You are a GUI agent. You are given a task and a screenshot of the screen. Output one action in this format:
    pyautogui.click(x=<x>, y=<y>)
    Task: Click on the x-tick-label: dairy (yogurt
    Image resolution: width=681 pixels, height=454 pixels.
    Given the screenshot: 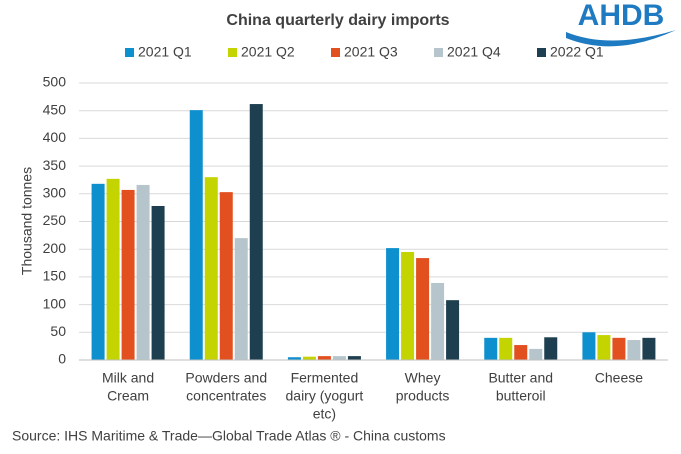 What is the action you would take?
    pyautogui.click(x=325, y=396)
    